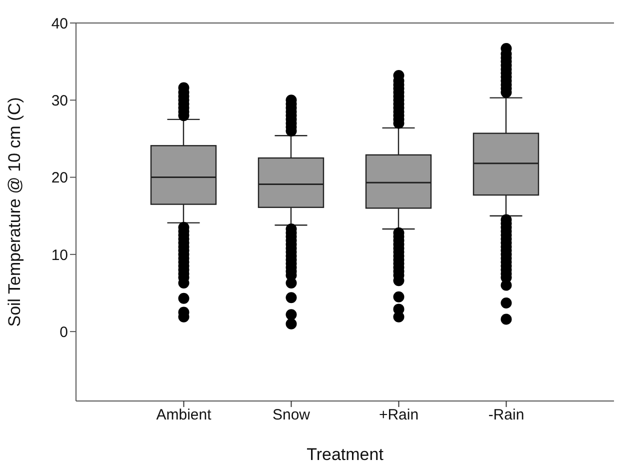 This screenshot has height=468, width=618. What do you see at coordinates (345, 454) in the screenshot?
I see `x-axis-title: Treatment` at bounding box center [345, 454].